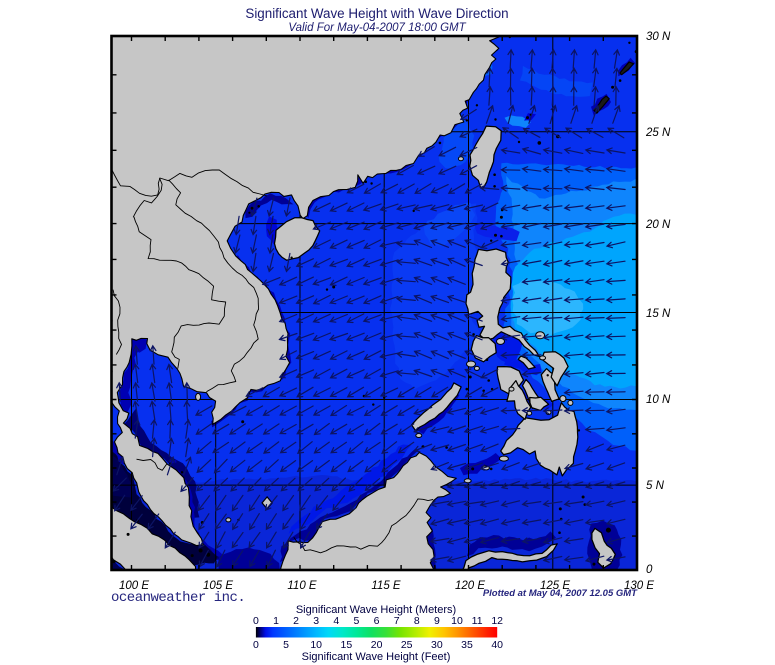 The width and height of the screenshot is (775, 665). I want to click on svg-text: 15, so click(347, 645).